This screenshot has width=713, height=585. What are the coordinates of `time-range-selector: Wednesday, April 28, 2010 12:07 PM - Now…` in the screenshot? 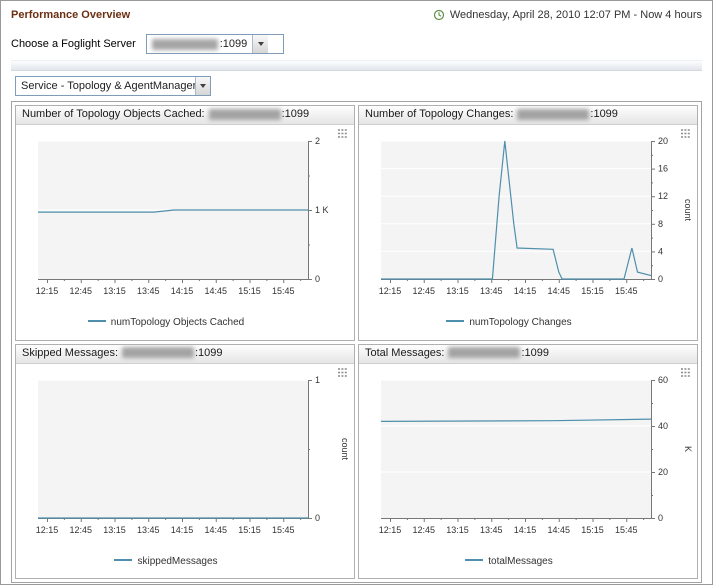 It's located at (567, 15).